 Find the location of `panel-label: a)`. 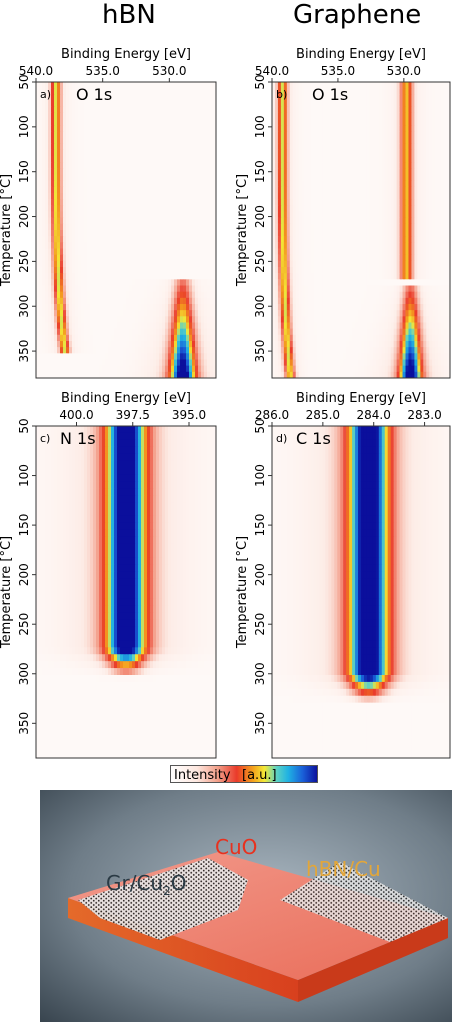

panel-label: a) is located at coordinates (45, 94).